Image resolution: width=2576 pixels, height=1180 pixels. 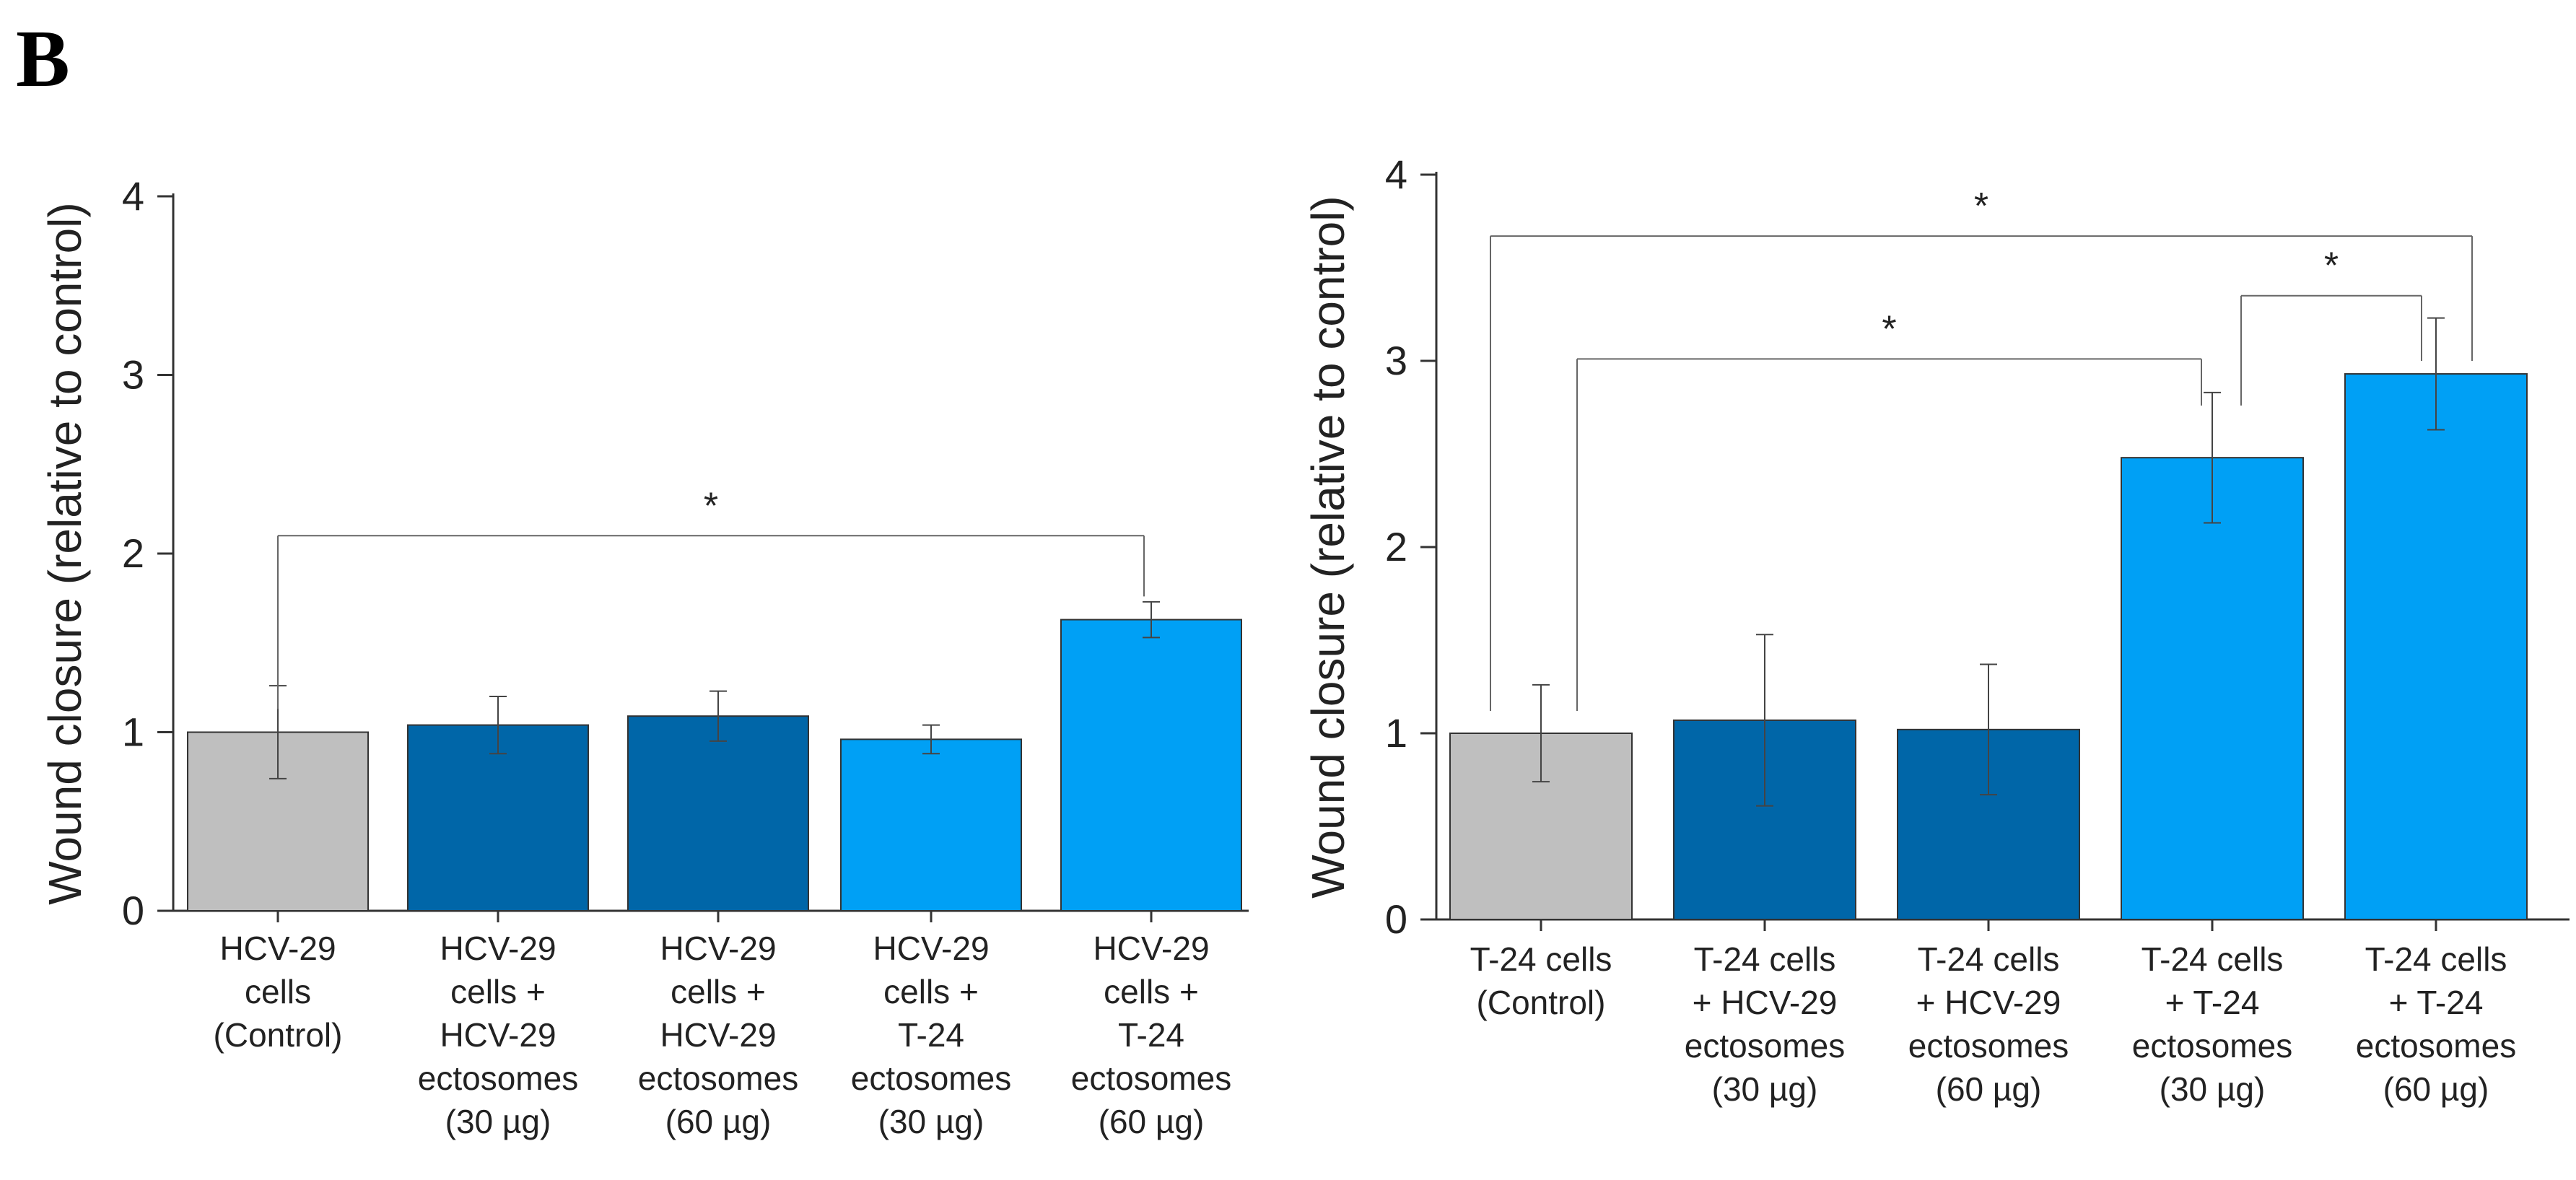 I want to click on panel-label: B, so click(x=43, y=59).